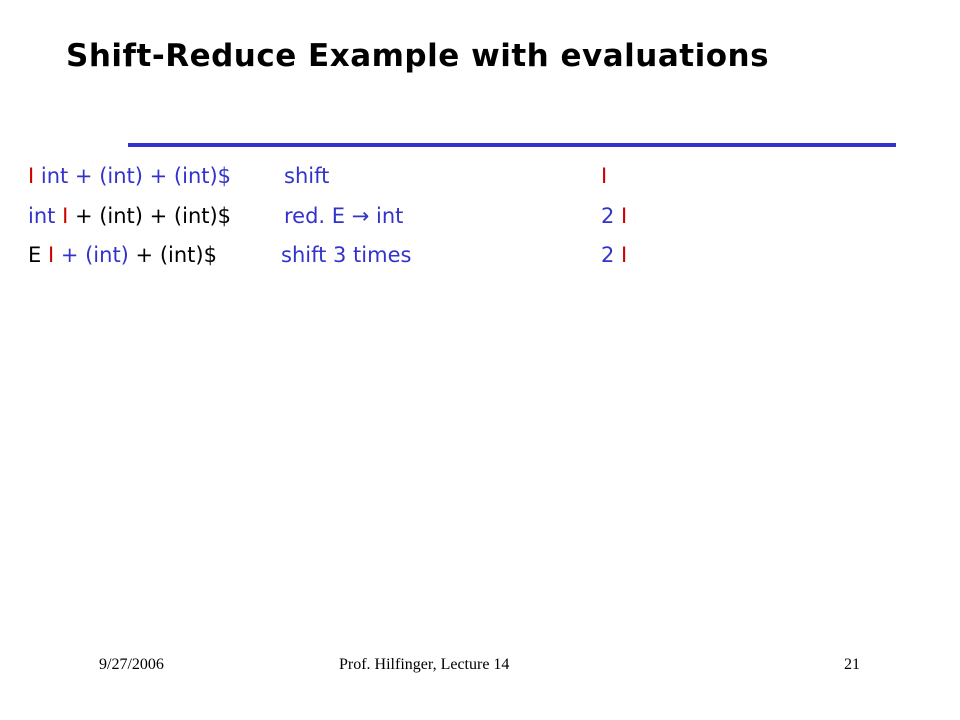  I want to click on parse-row-1: I int + (int) + (int)$, so click(129, 176).